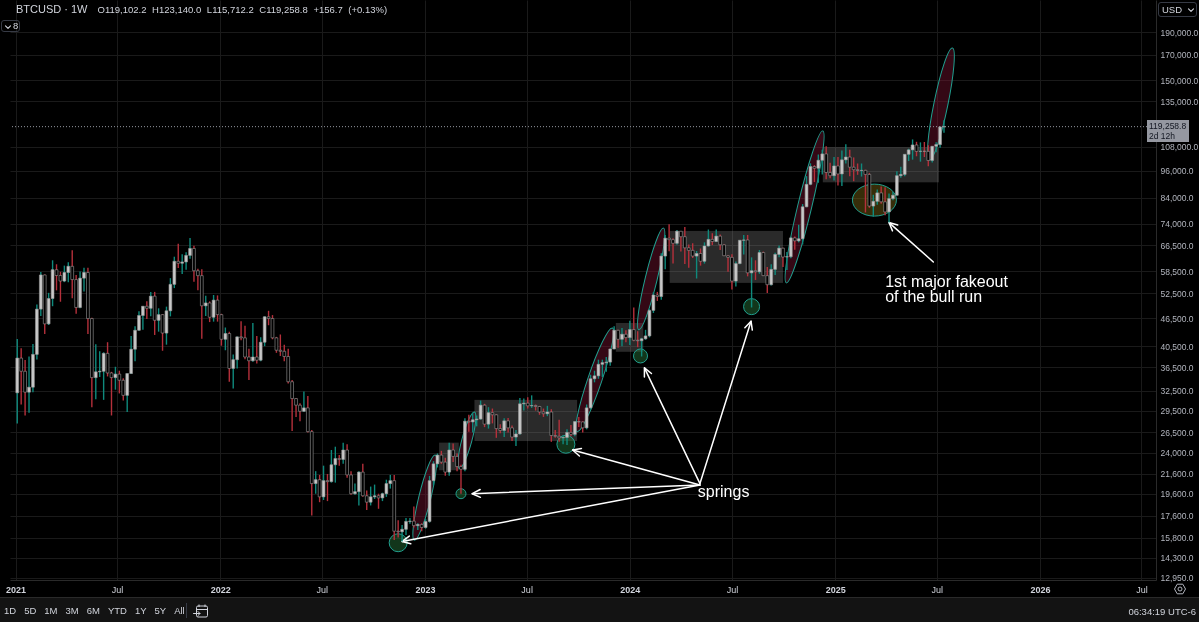 The height and width of the screenshot is (622, 1199). I want to click on y-tick-label: 24,000.0, so click(1177, 453).